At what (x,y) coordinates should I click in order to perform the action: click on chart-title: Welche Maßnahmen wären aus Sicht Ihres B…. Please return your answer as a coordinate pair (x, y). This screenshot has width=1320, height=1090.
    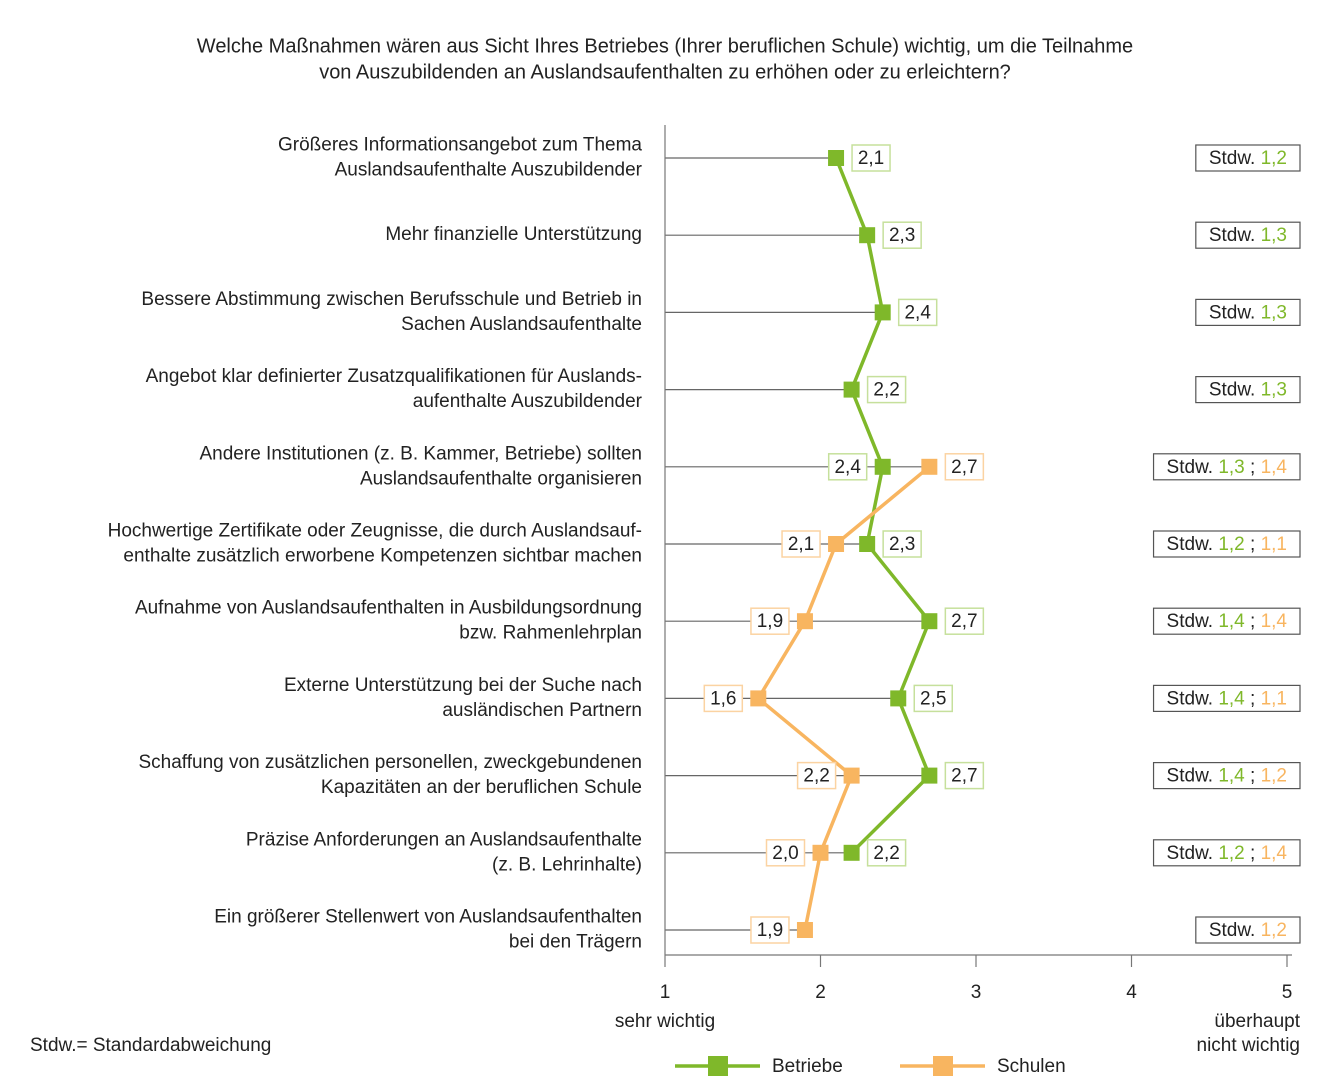
    Looking at the image, I should click on (665, 46).